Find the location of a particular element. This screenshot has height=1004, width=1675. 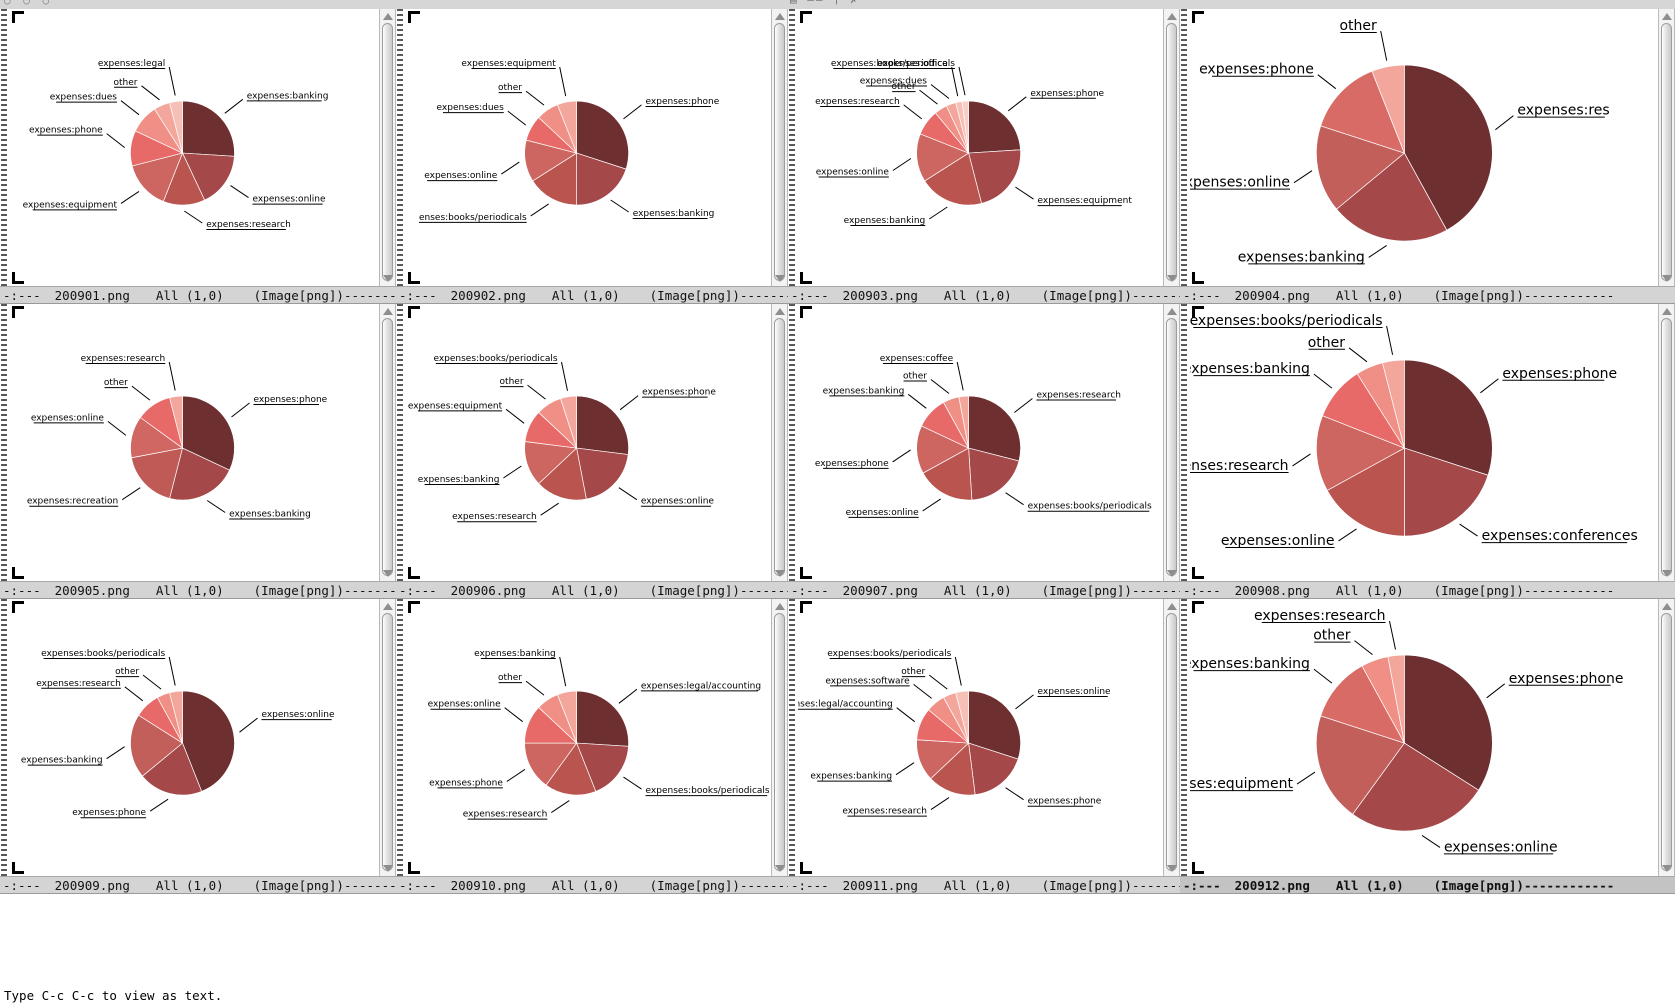

toolbar-left-icons: ○ ○ ○ is located at coordinates (28, 3).